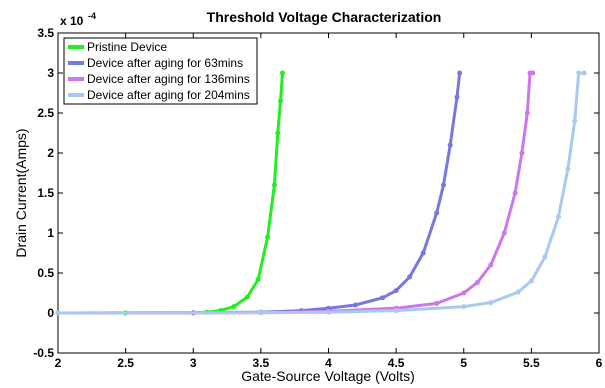 This screenshot has width=605, height=388. Describe the element at coordinates (125, 363) in the screenshot. I see `x-tick-label: 2.5` at that location.